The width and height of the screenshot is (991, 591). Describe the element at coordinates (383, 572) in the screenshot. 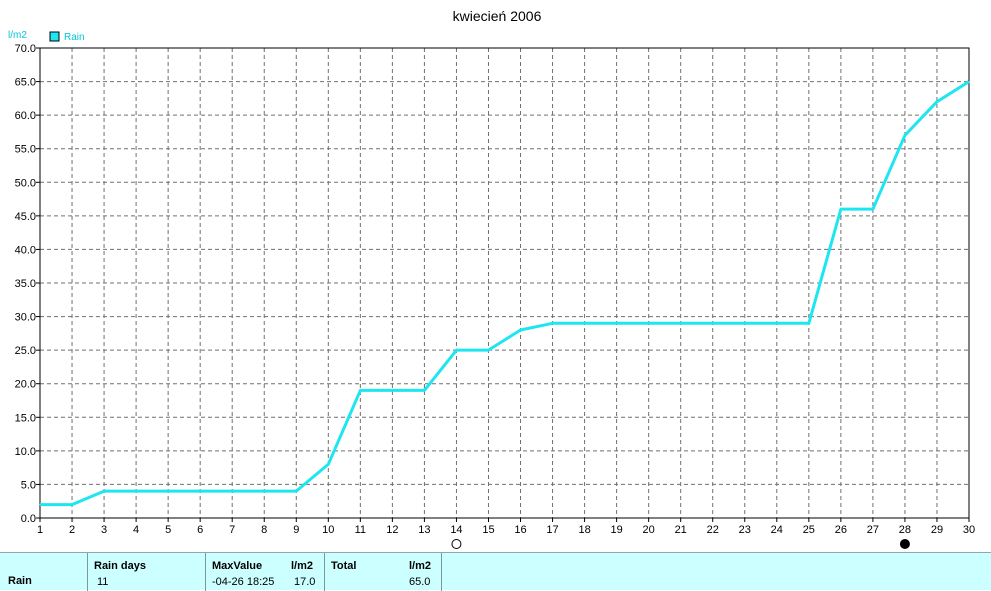

I see `stats-total-cell: Total l/m2 65.0` at that location.